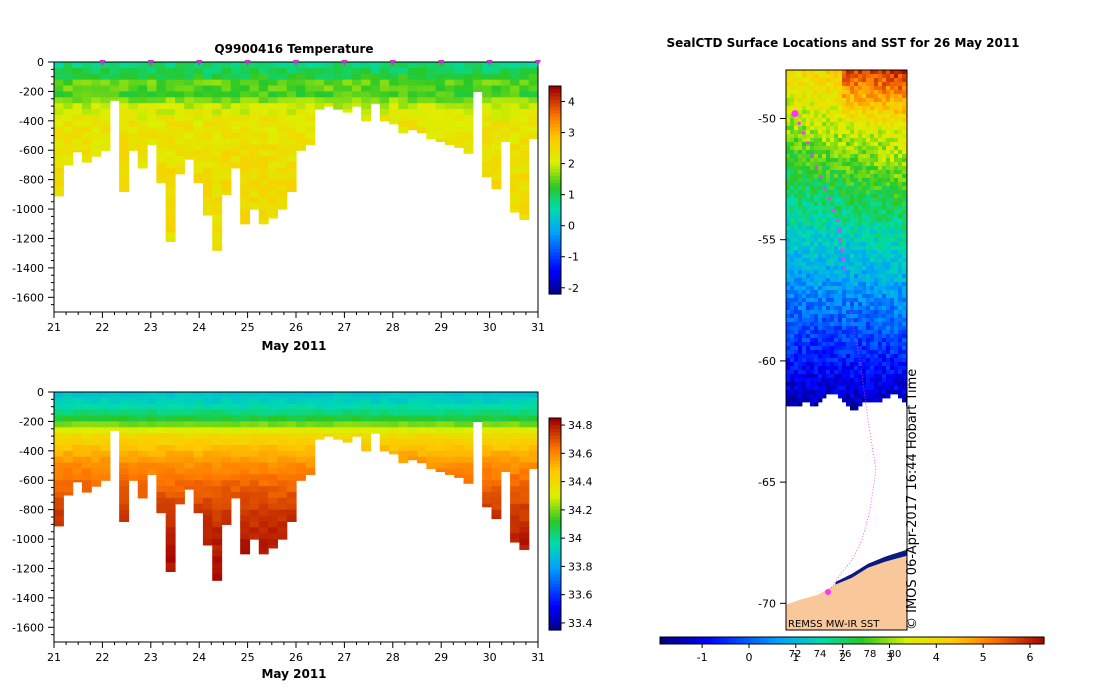 The image size is (1099, 700). Describe the element at coordinates (870, 654) in the screenshot. I see `sst-colorbar-minor-label: 78` at that location.